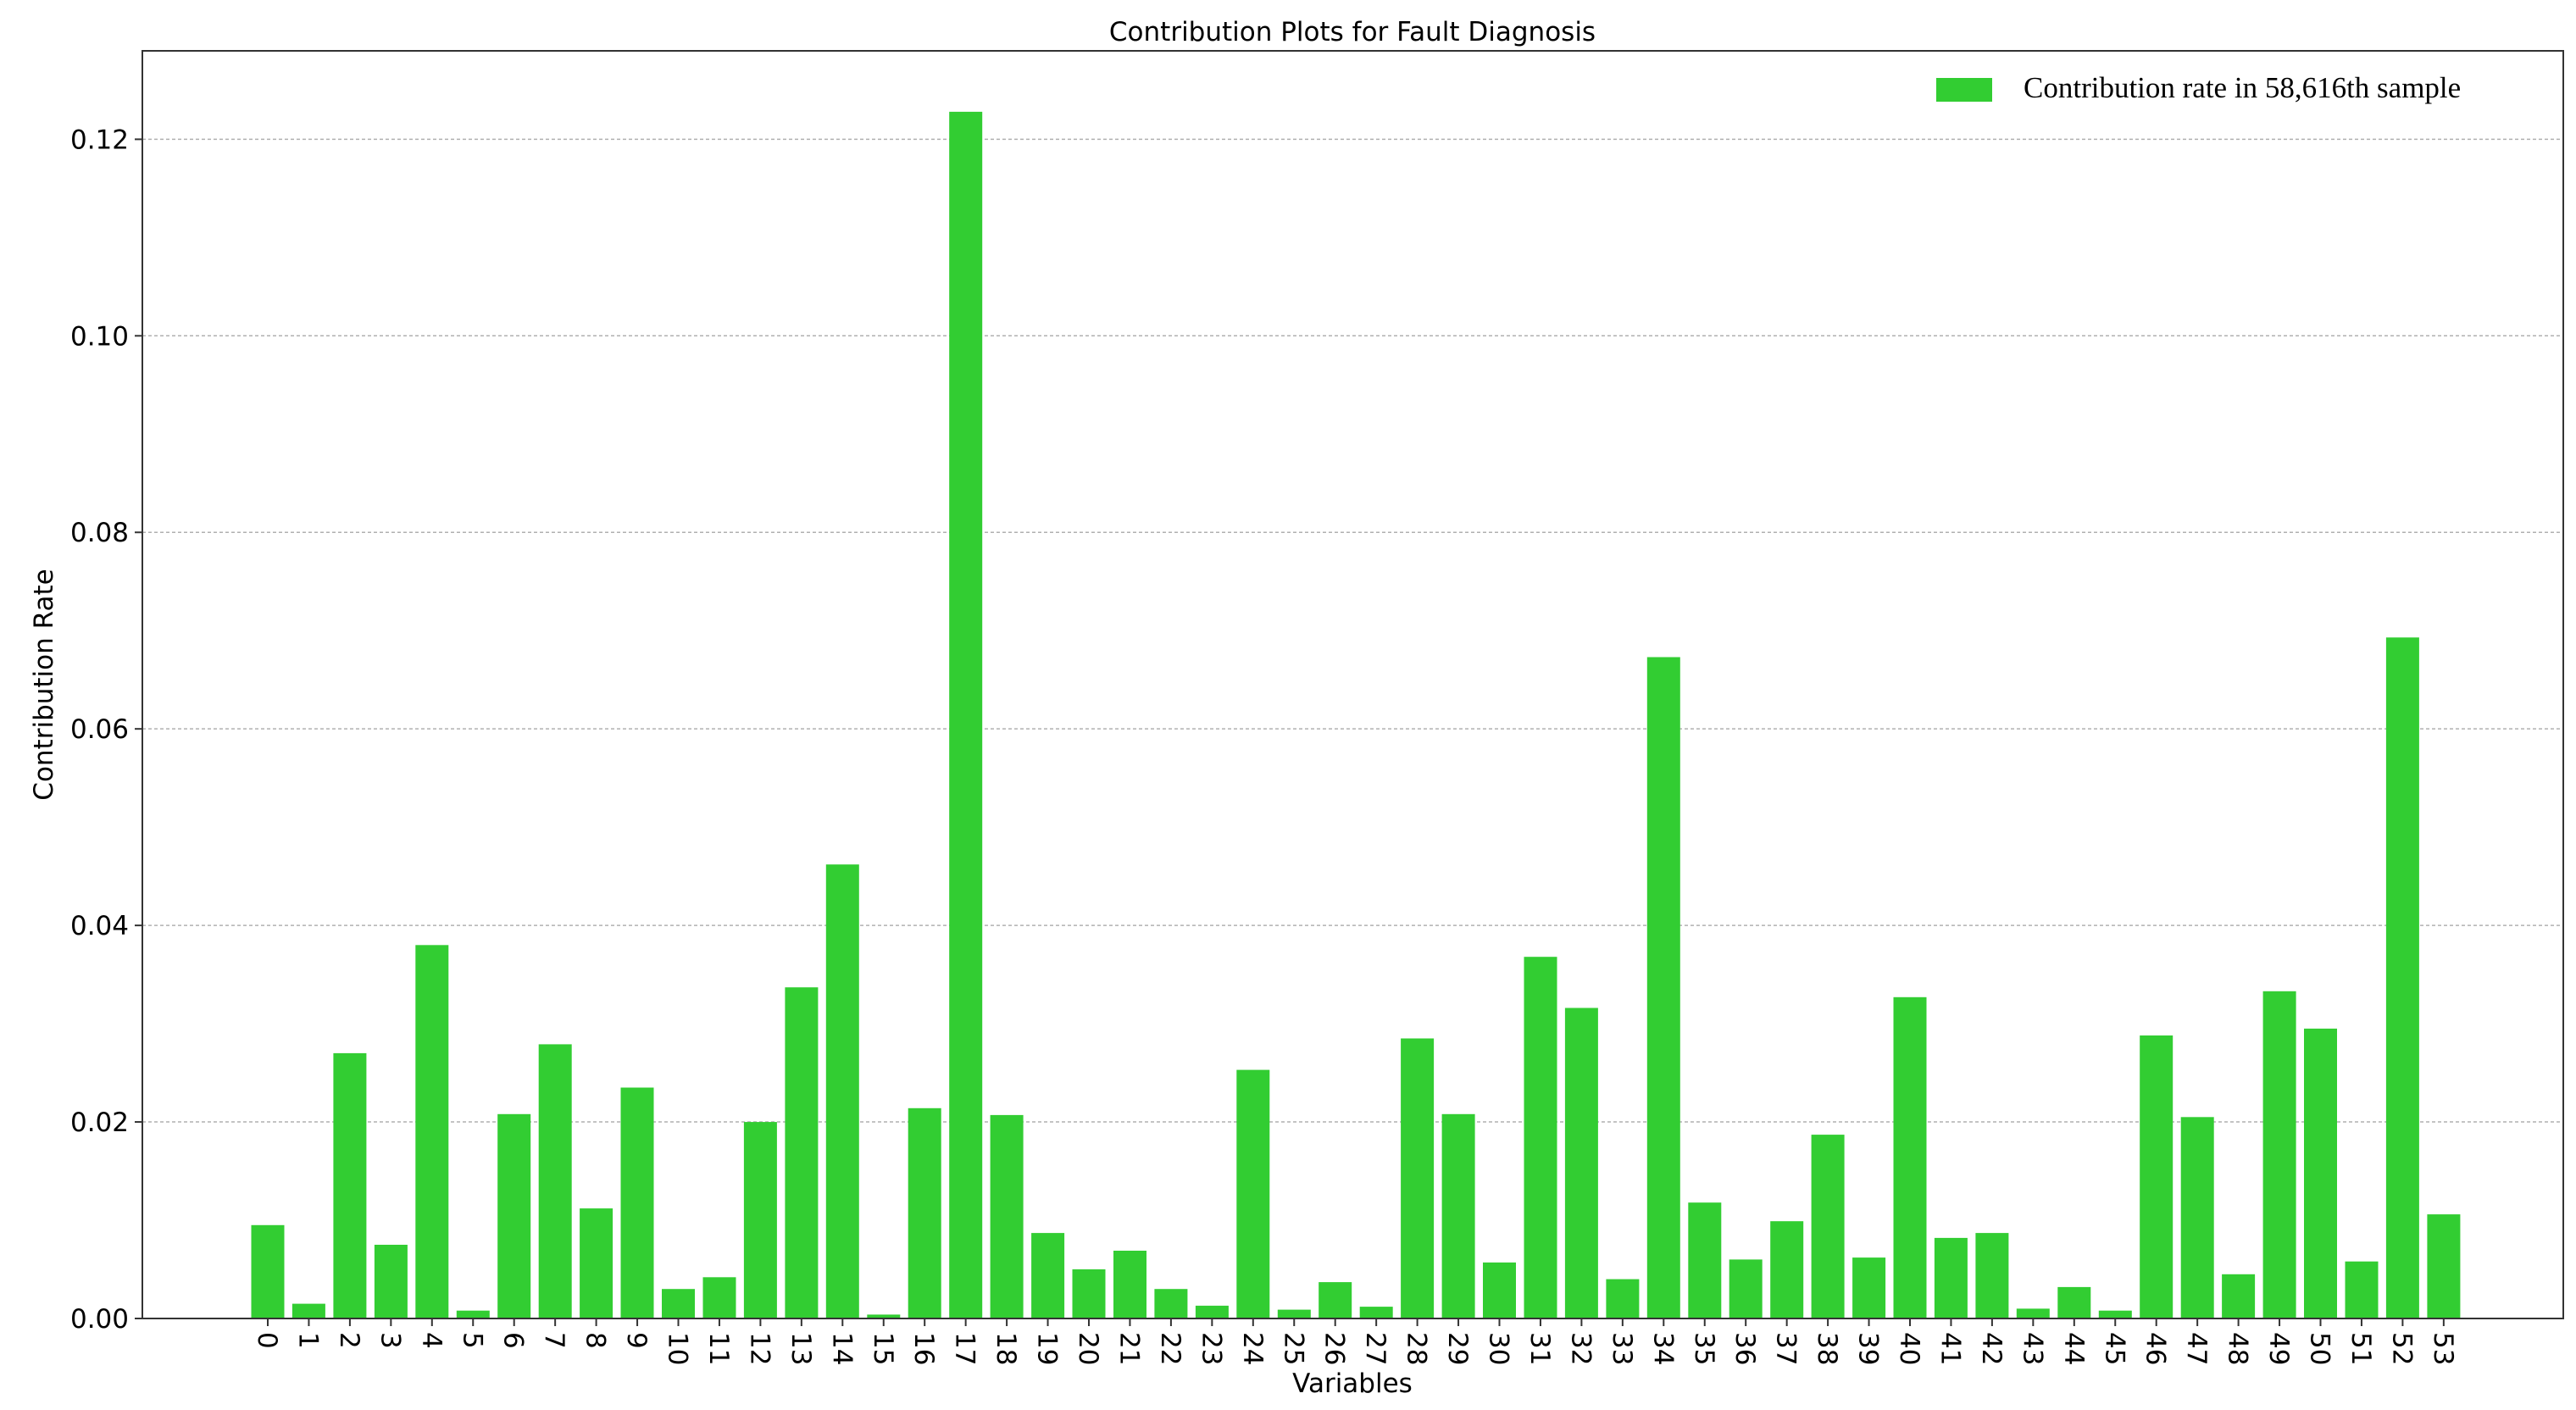  I want to click on x-tick-label: 24, so click(1252, 1348).